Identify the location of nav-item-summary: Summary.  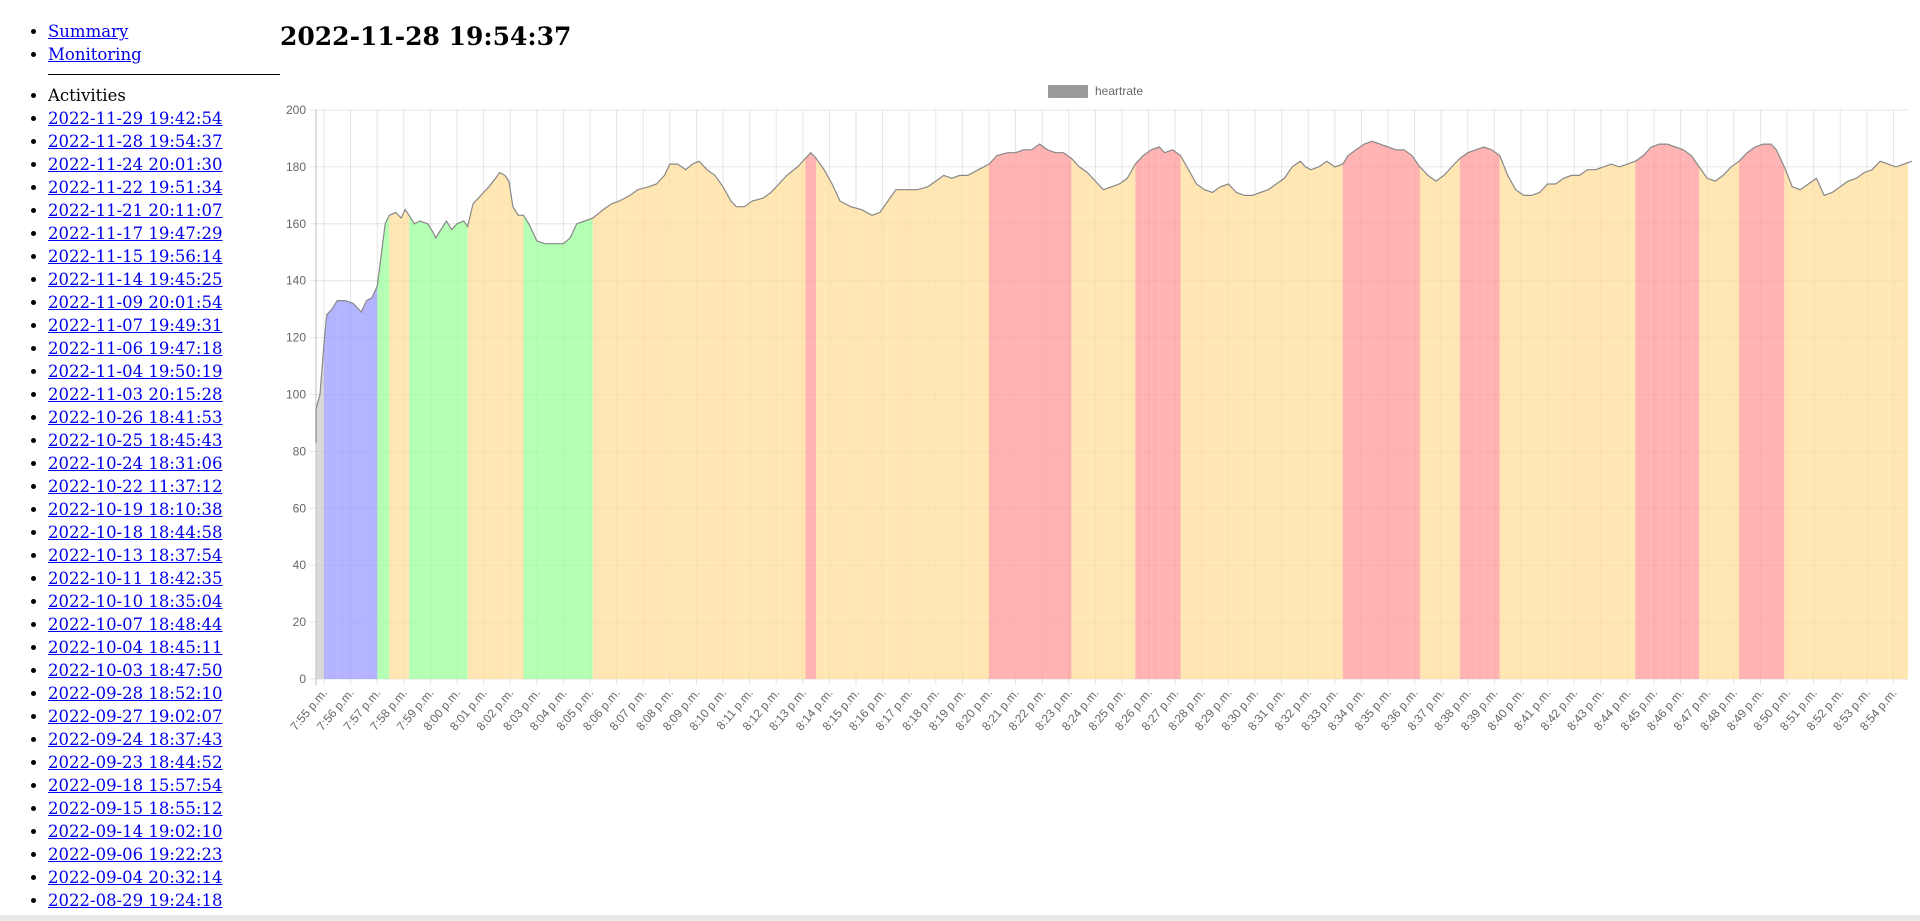
(164, 31).